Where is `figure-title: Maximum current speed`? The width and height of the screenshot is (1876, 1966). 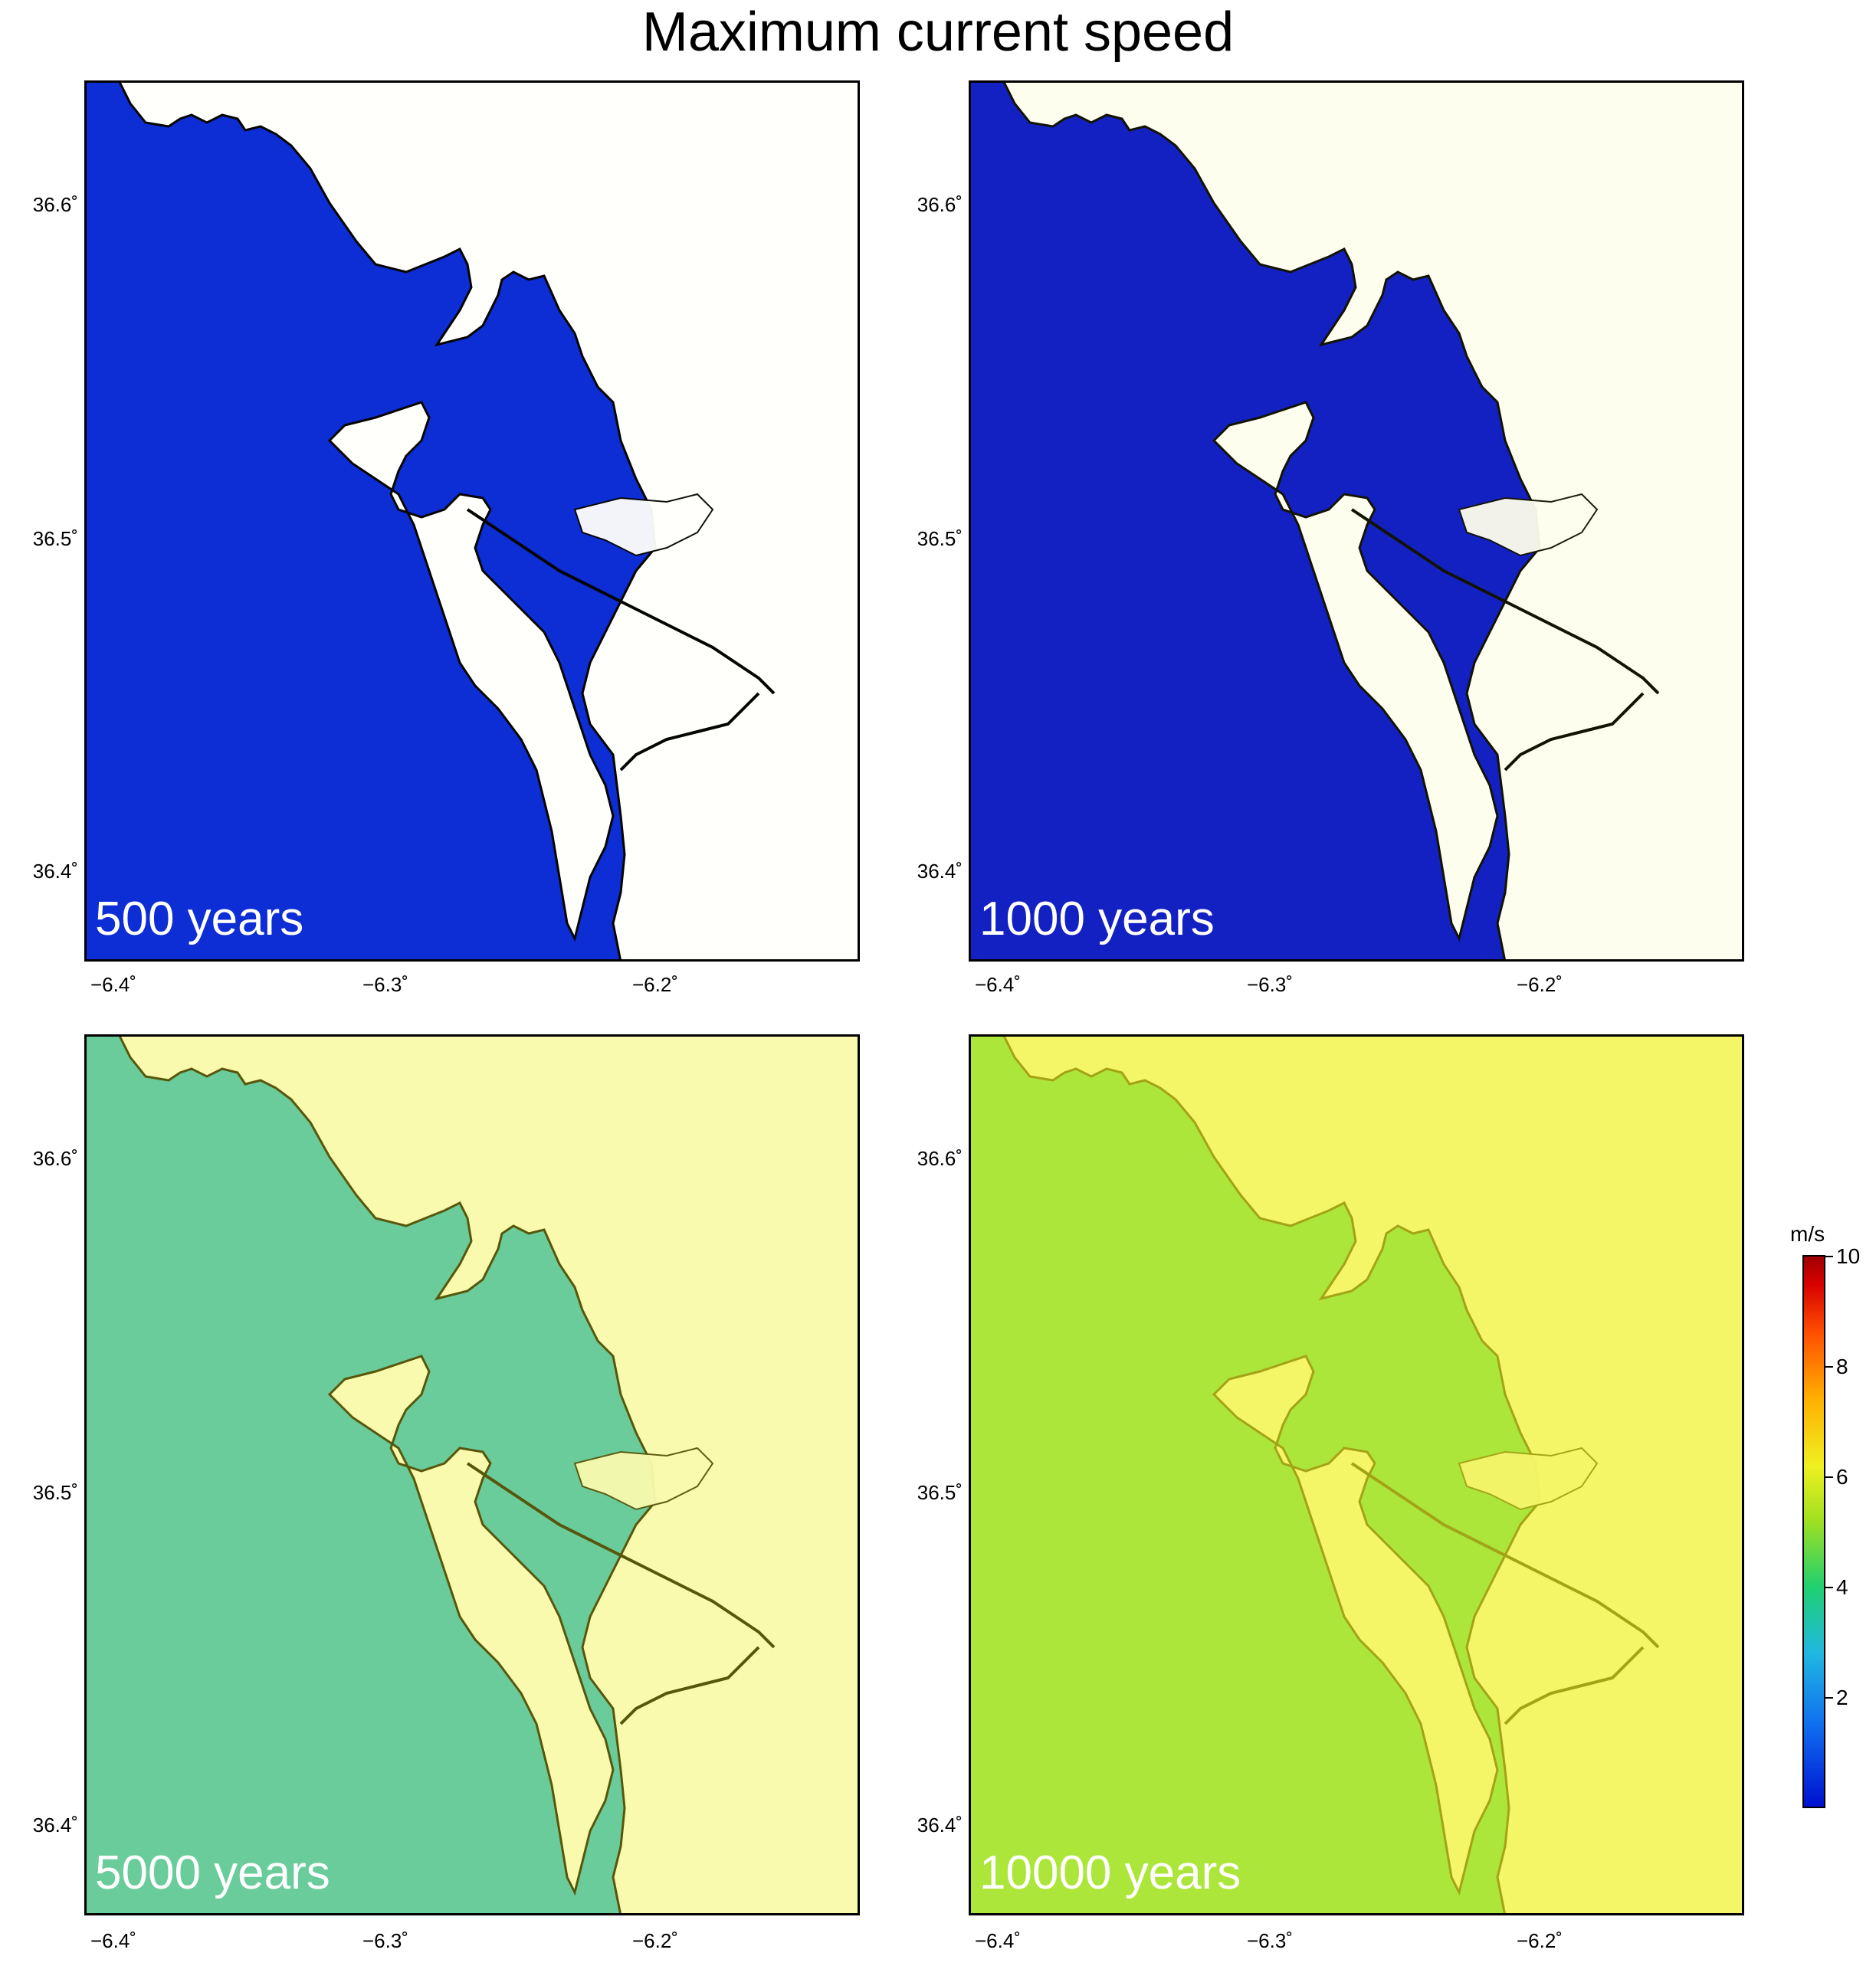
figure-title: Maximum current speed is located at coordinates (938, 32).